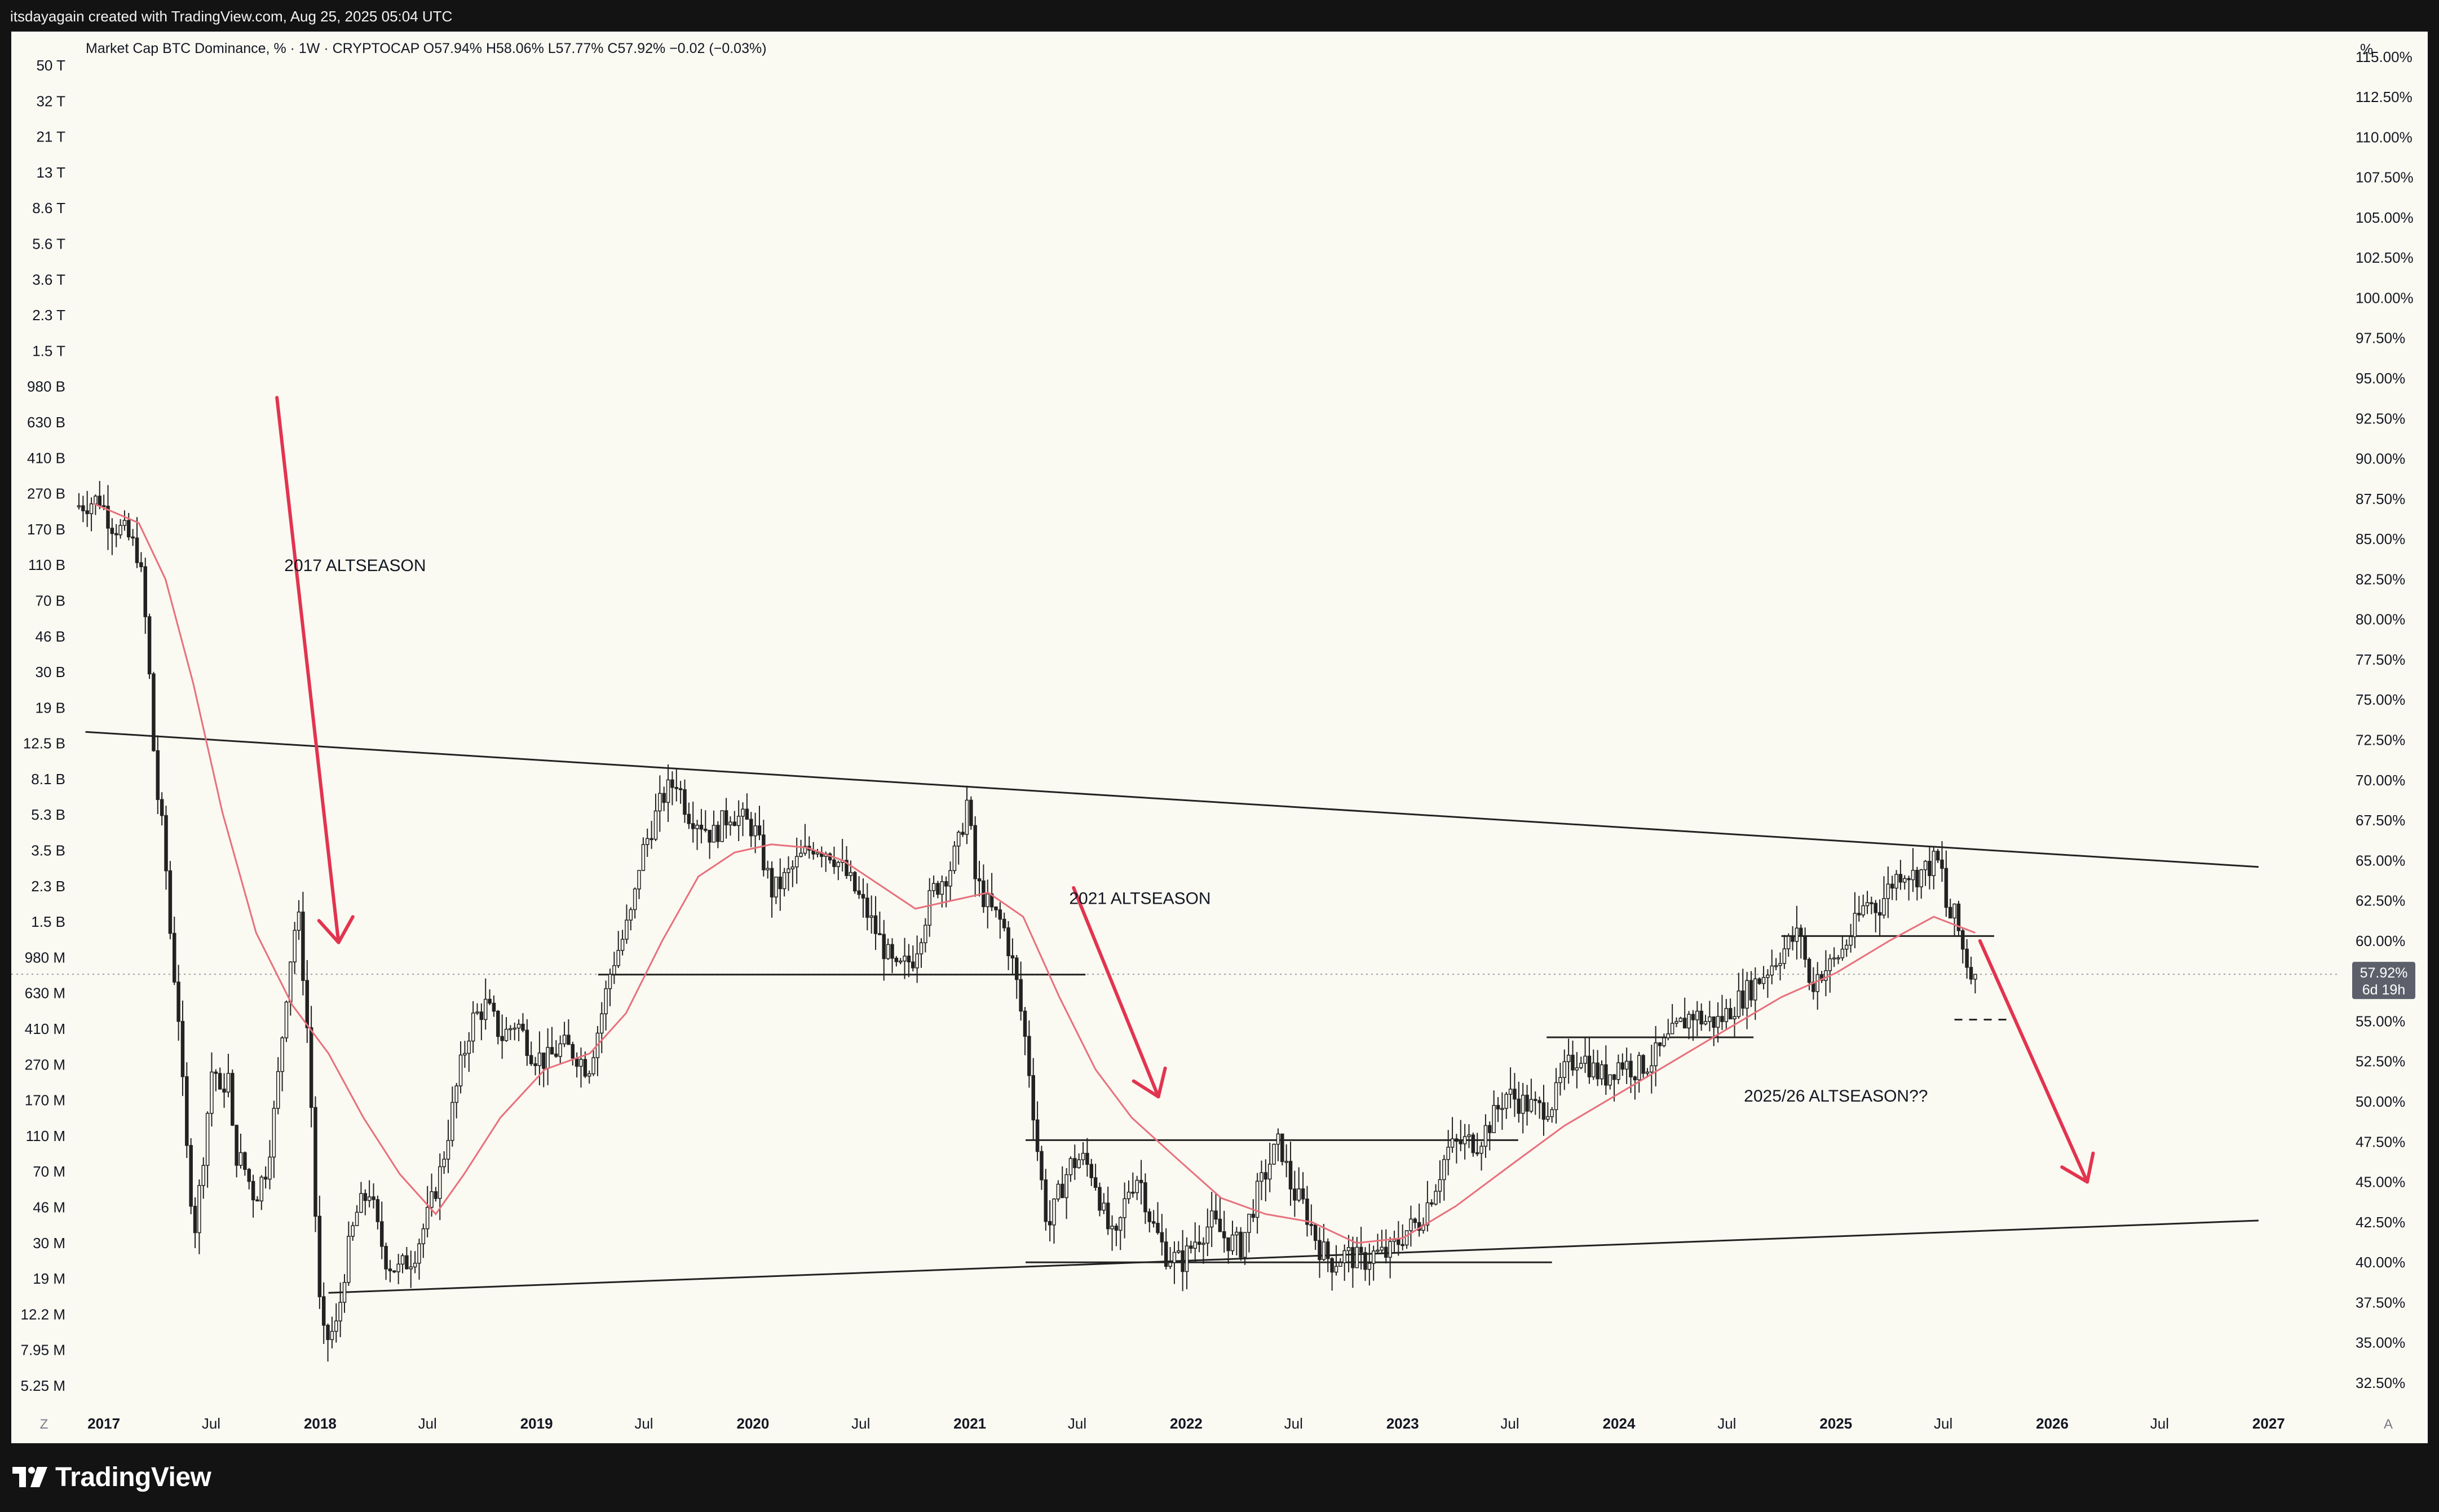 The height and width of the screenshot is (1512, 2439). Describe the element at coordinates (2380, 1061) in the screenshot. I see `right-axis-label: 52.50%` at that location.